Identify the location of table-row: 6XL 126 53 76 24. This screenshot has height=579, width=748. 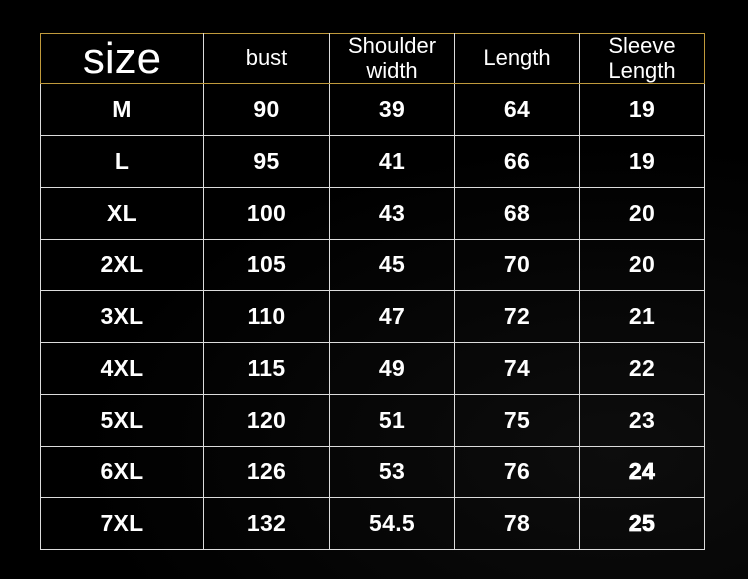
(372, 472).